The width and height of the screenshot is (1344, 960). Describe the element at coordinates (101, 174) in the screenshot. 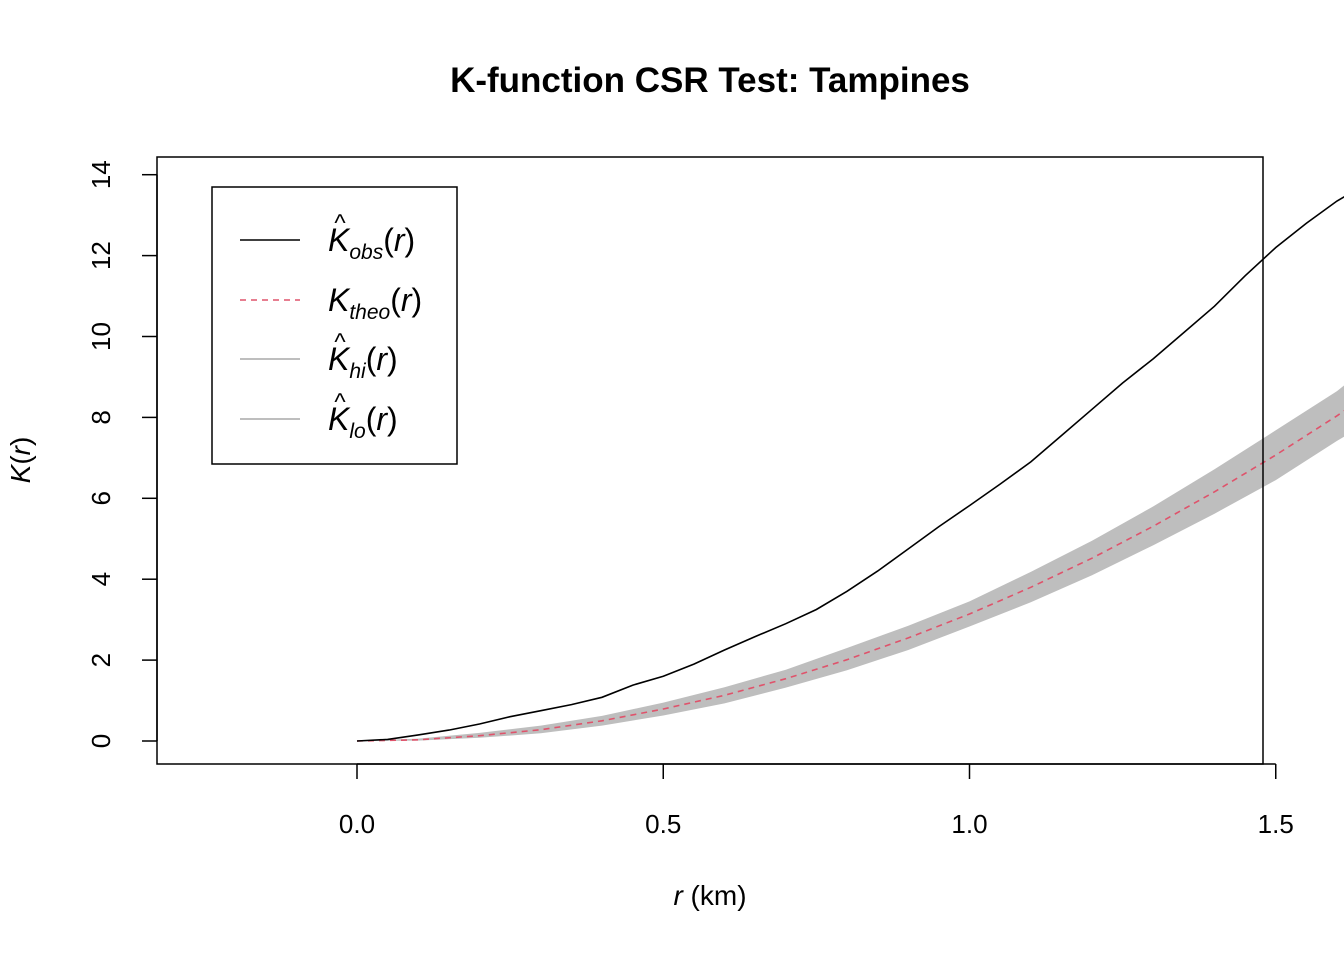

I see `y-tick-label: 14` at that location.